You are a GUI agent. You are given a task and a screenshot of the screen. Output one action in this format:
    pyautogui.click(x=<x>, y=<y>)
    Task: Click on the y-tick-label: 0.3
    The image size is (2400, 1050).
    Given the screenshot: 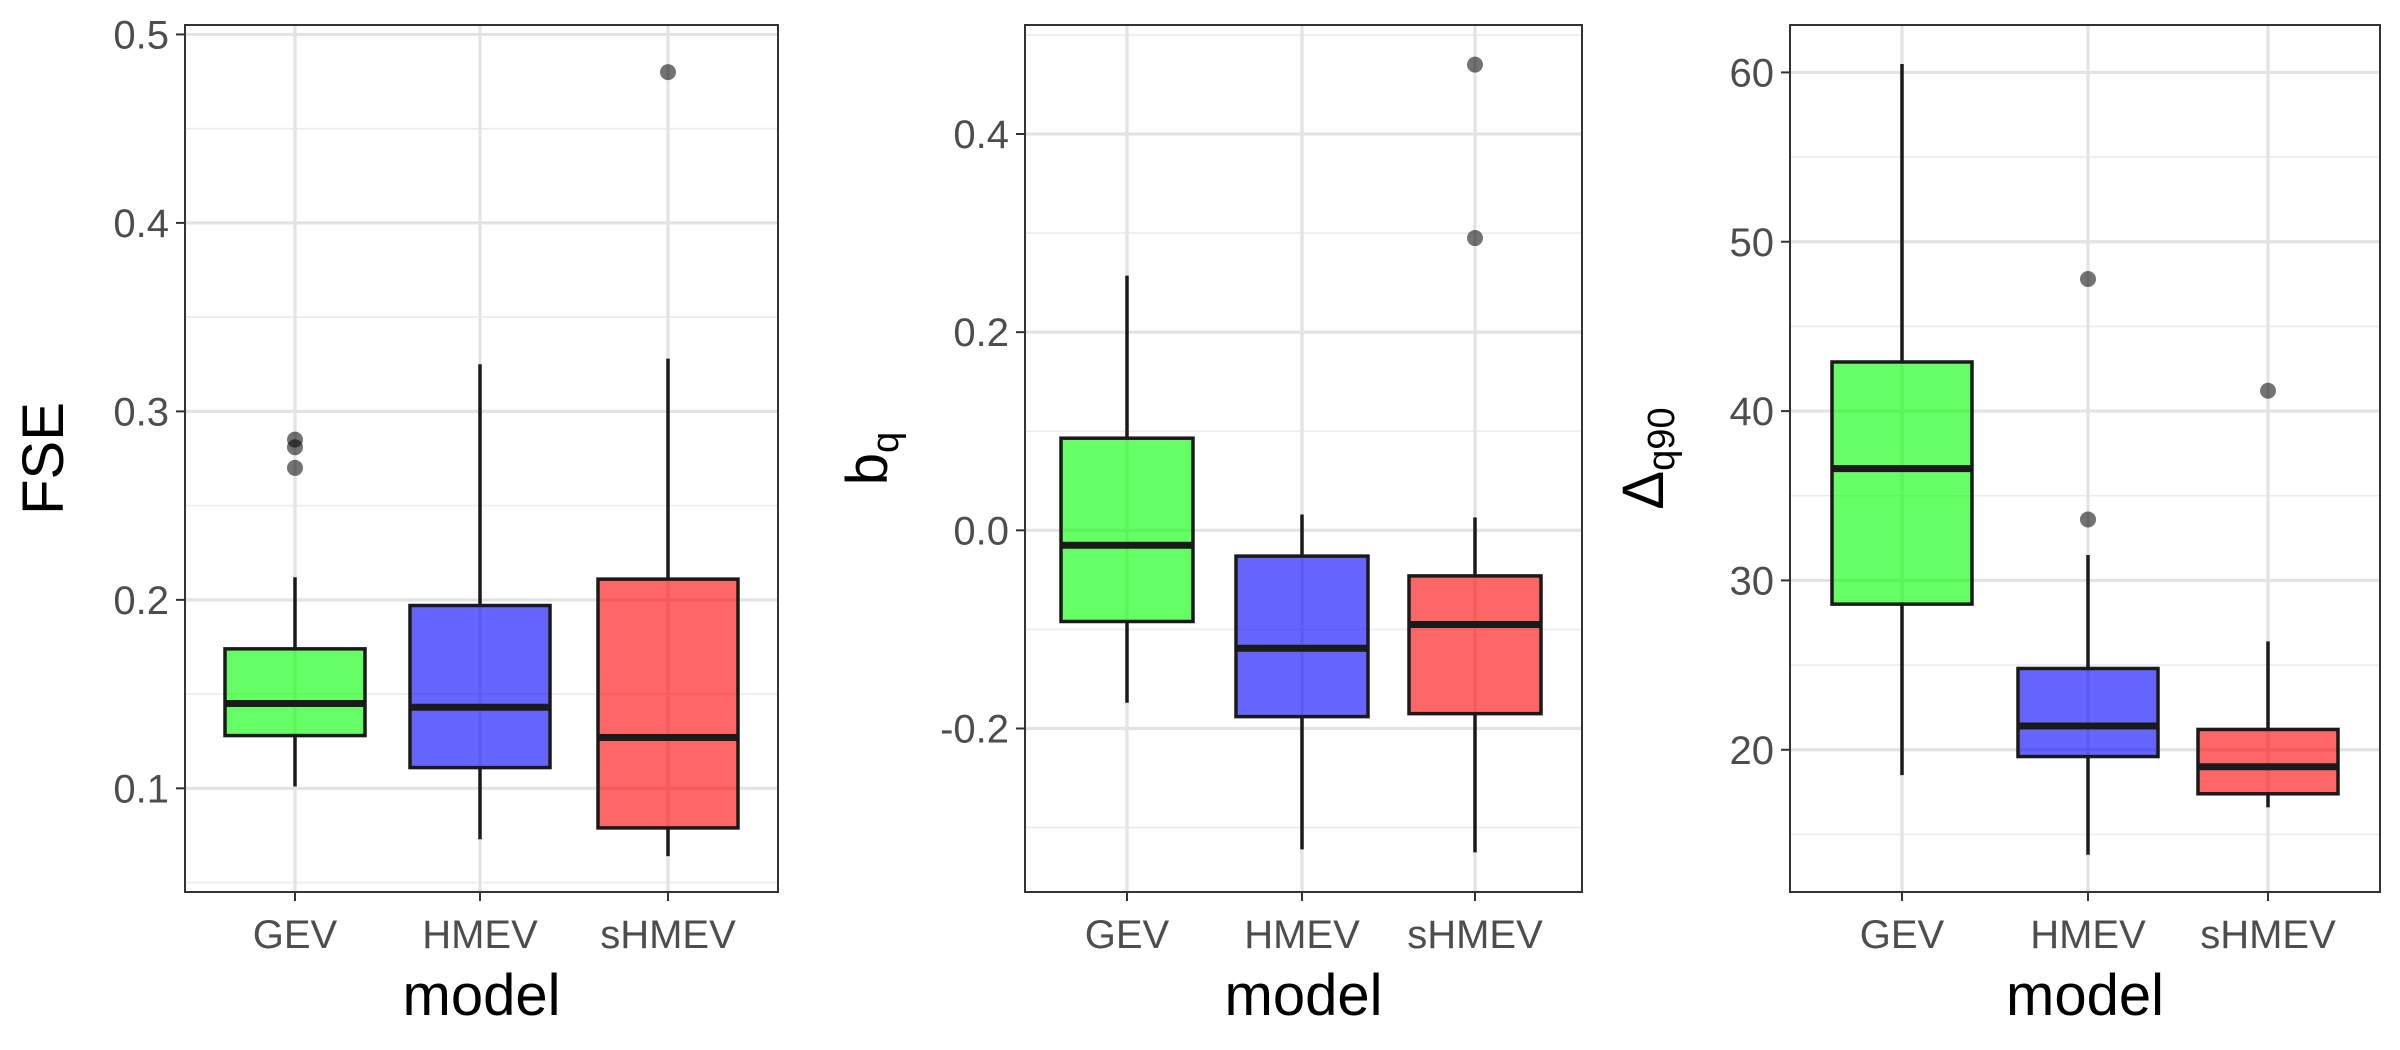 What is the action you would take?
    pyautogui.click(x=141, y=412)
    